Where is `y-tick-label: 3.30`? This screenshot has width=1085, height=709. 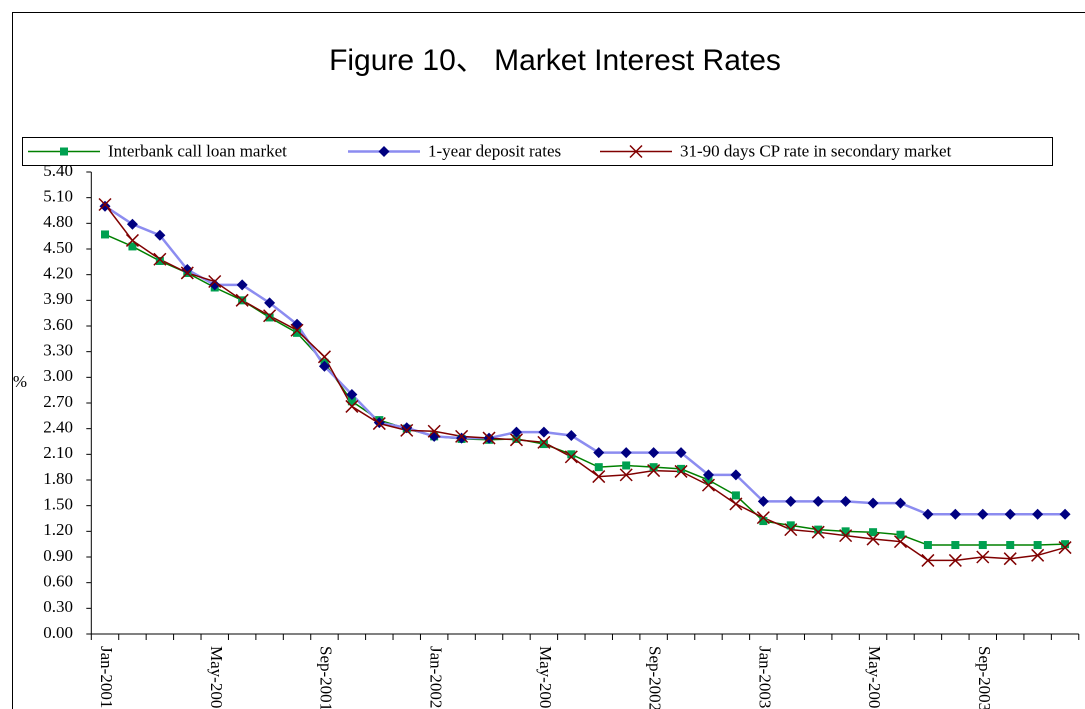
y-tick-label: 3.30 is located at coordinates (58, 350).